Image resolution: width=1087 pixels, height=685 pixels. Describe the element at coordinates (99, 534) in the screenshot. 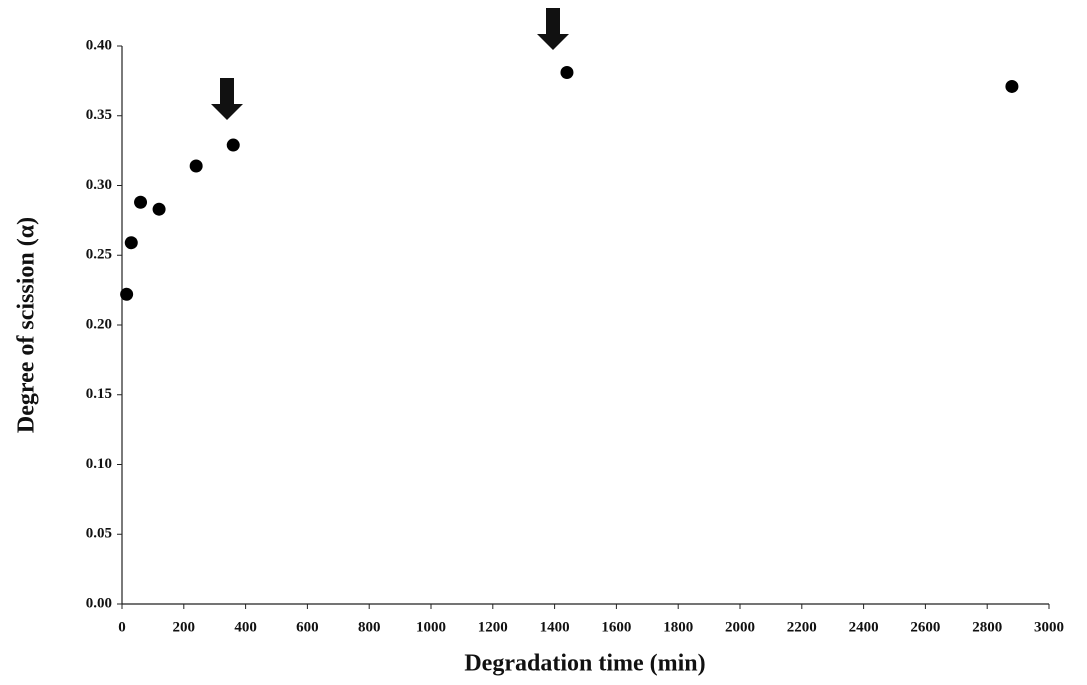

I see `y-tick-label: 0.05` at that location.